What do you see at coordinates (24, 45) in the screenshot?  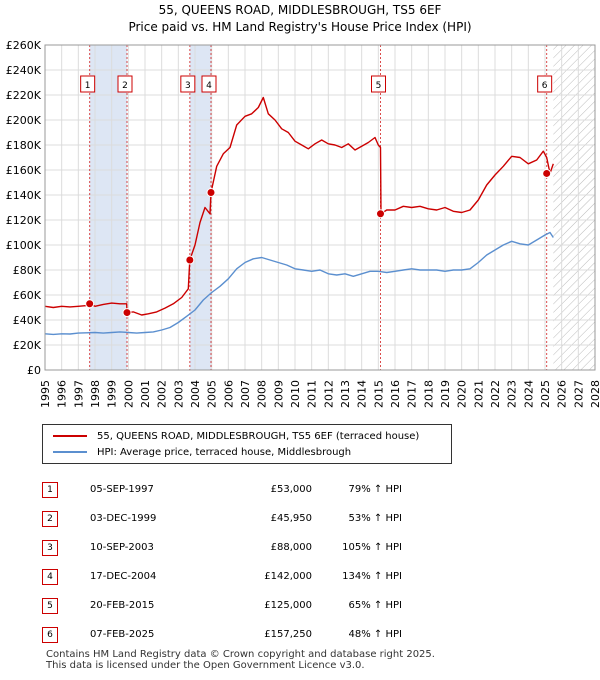 I see `y-tick-label: £260K` at bounding box center [24, 45].